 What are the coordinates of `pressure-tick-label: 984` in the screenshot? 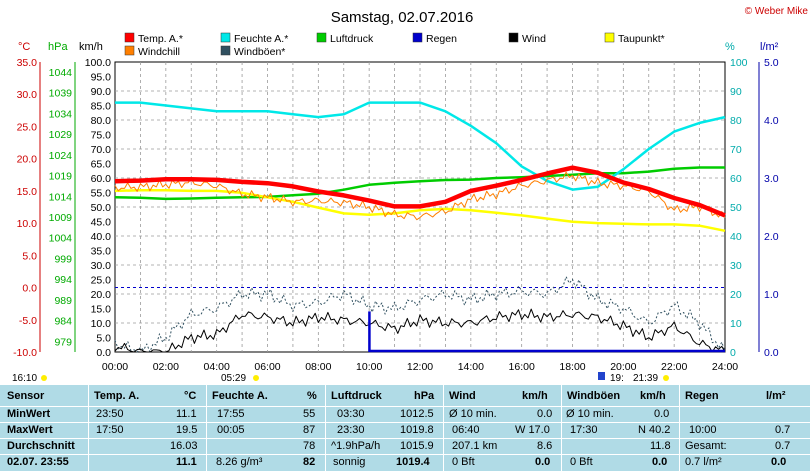 It's located at (63, 322).